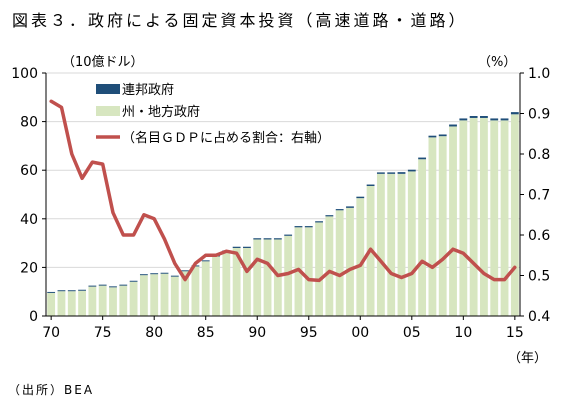 This screenshot has width=570, height=405. Describe the element at coordinates (161, 112) in the screenshot. I see `legend-label-state-local: 州・地方政府` at that location.